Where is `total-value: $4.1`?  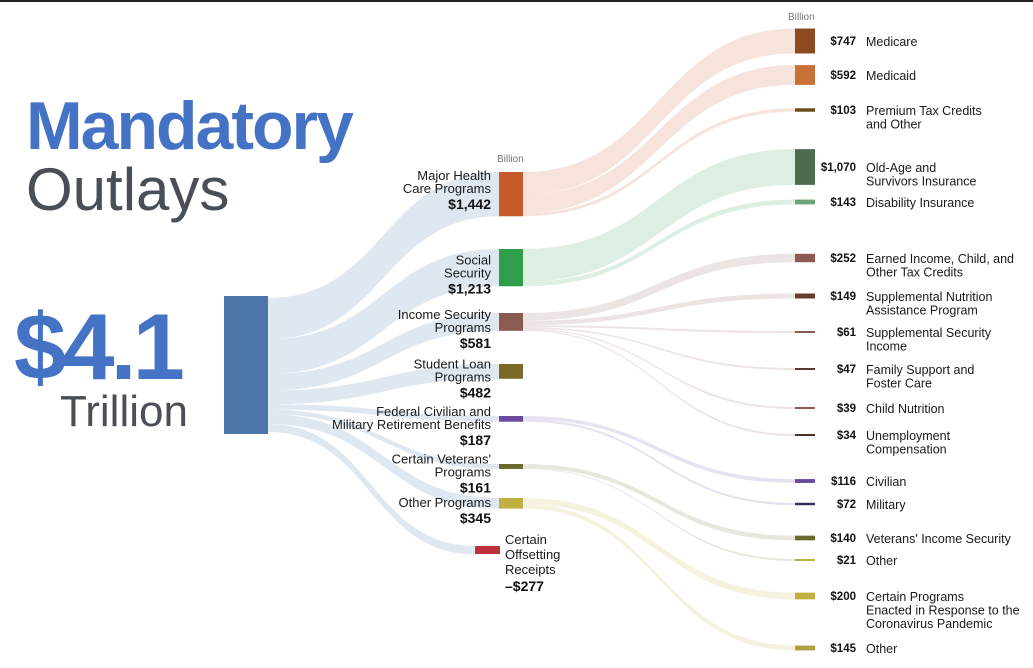 total-value: $4.1 is located at coordinates (99, 346).